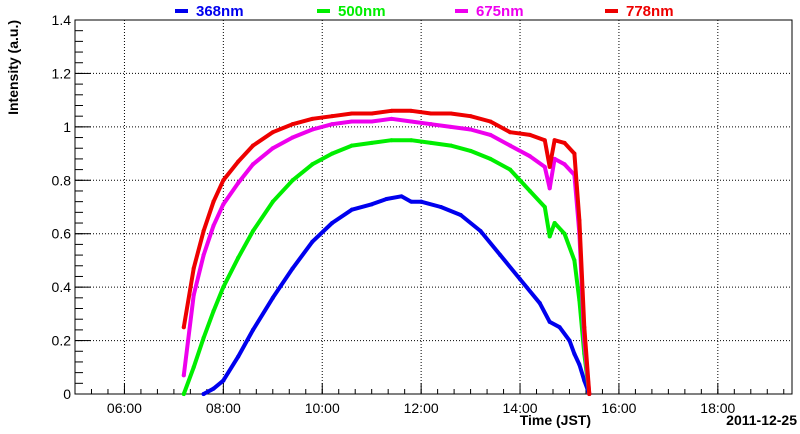 The image size is (800, 434). What do you see at coordinates (220, 11) in the screenshot?
I see `legend-label-368nm: 368nm` at bounding box center [220, 11].